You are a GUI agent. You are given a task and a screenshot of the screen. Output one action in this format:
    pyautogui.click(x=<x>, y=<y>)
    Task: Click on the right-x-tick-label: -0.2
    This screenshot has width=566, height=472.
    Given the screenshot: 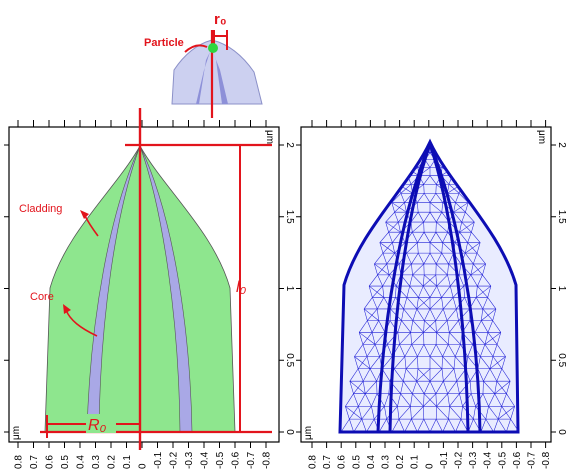 What is the action you would take?
    pyautogui.click(x=459, y=460)
    